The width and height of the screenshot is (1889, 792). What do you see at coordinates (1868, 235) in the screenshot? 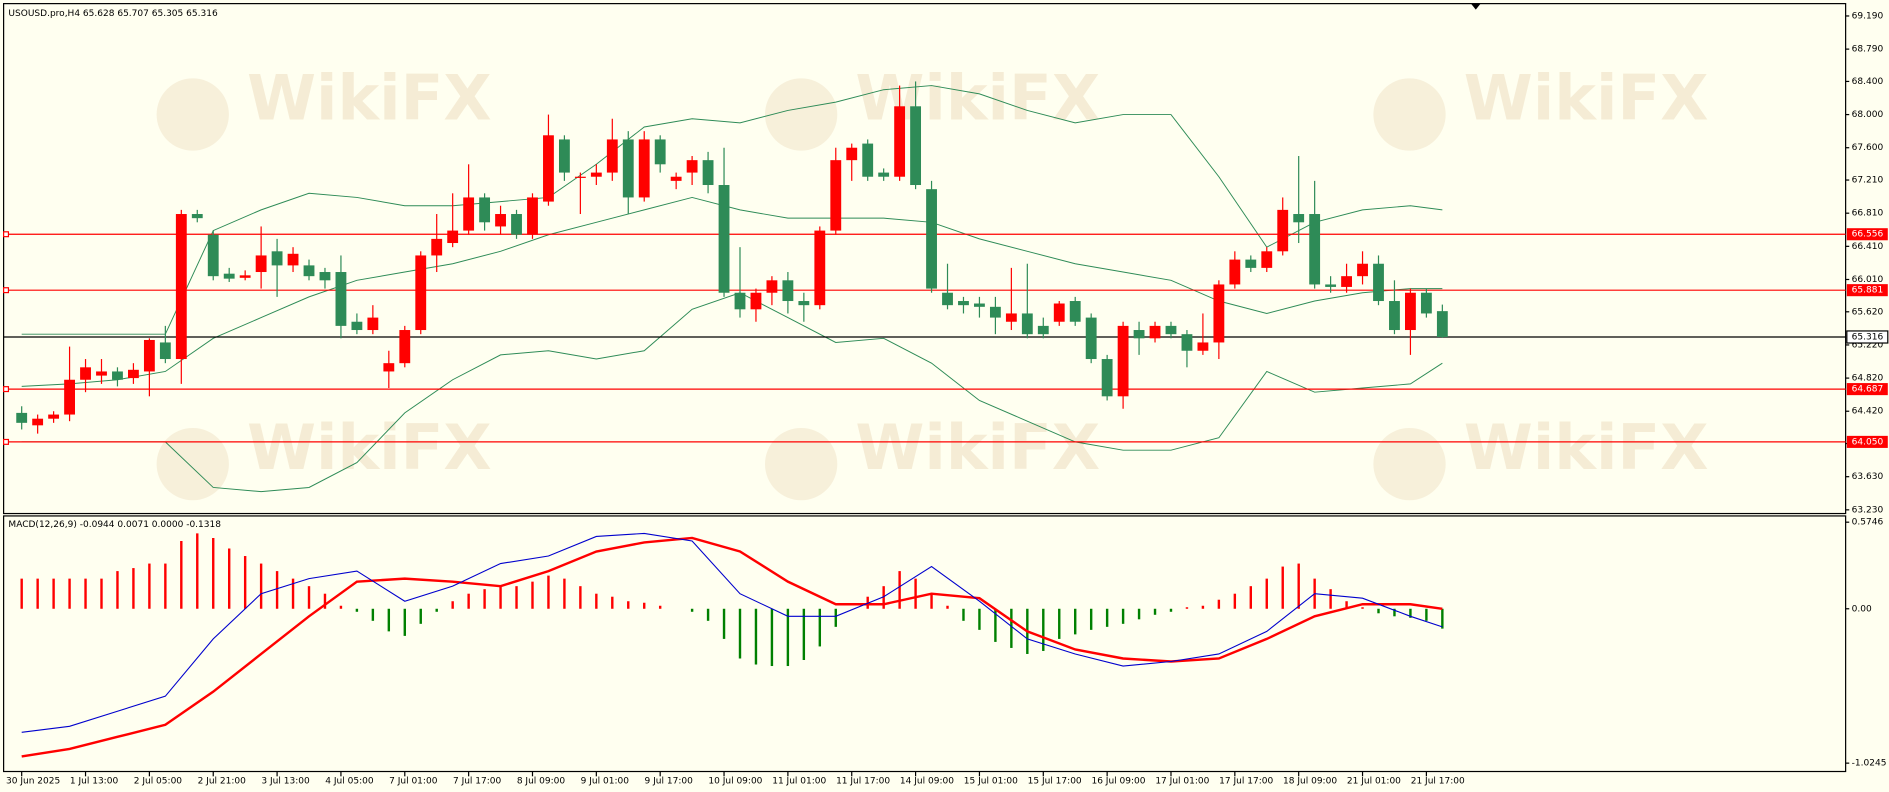
I see `level-label: 66.556` at bounding box center [1868, 235].